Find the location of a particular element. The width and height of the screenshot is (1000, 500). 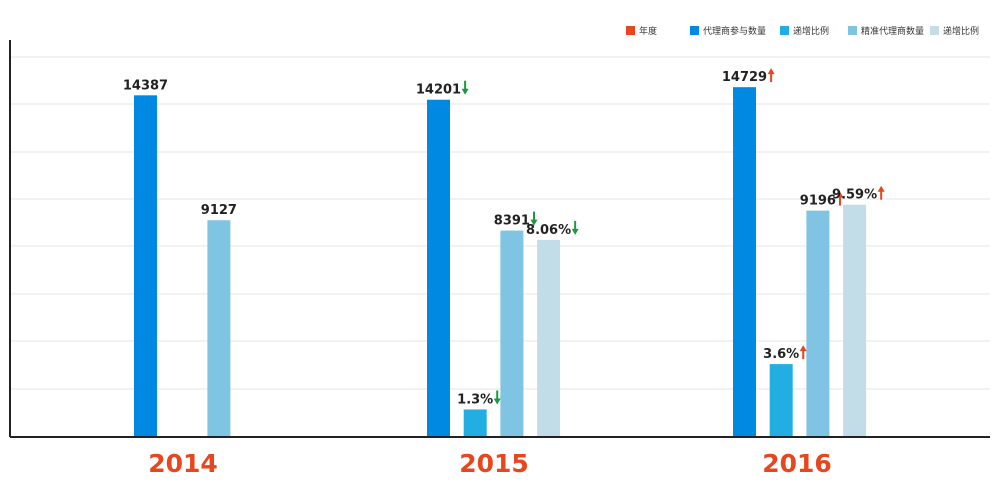

legend: 年度 代理商参与数量 递增比例 精准代理商数量 递增比例 is located at coordinates (802, 31).